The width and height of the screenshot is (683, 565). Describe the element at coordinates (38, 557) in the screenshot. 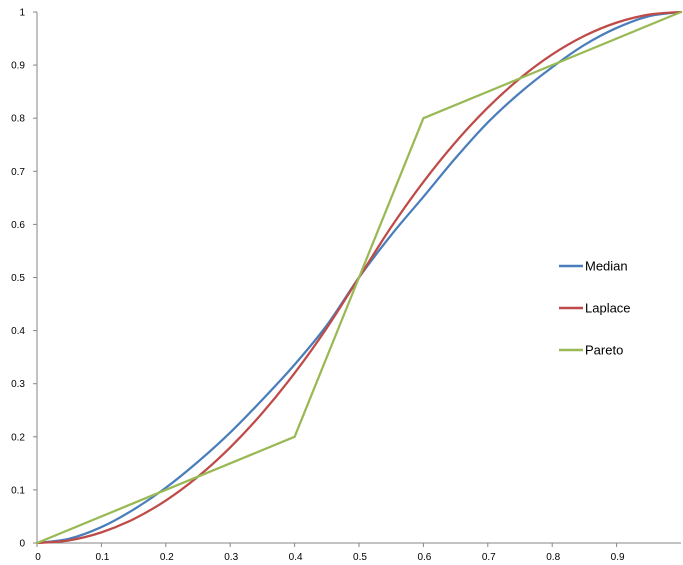

I see `x-tick-label: 0` at that location.